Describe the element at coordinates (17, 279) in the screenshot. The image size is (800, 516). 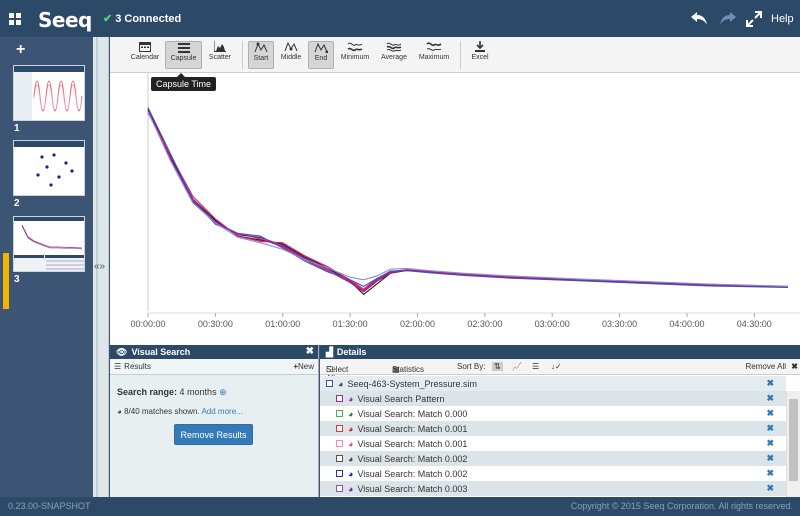
I see `worksheet-number: 3` at that location.